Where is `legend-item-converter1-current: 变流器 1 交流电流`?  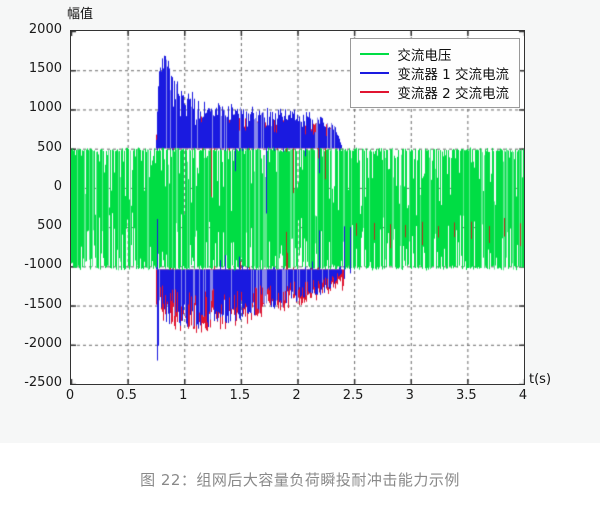
legend-item-converter1-current: 变流器 1 交流电流 is located at coordinates (434, 73).